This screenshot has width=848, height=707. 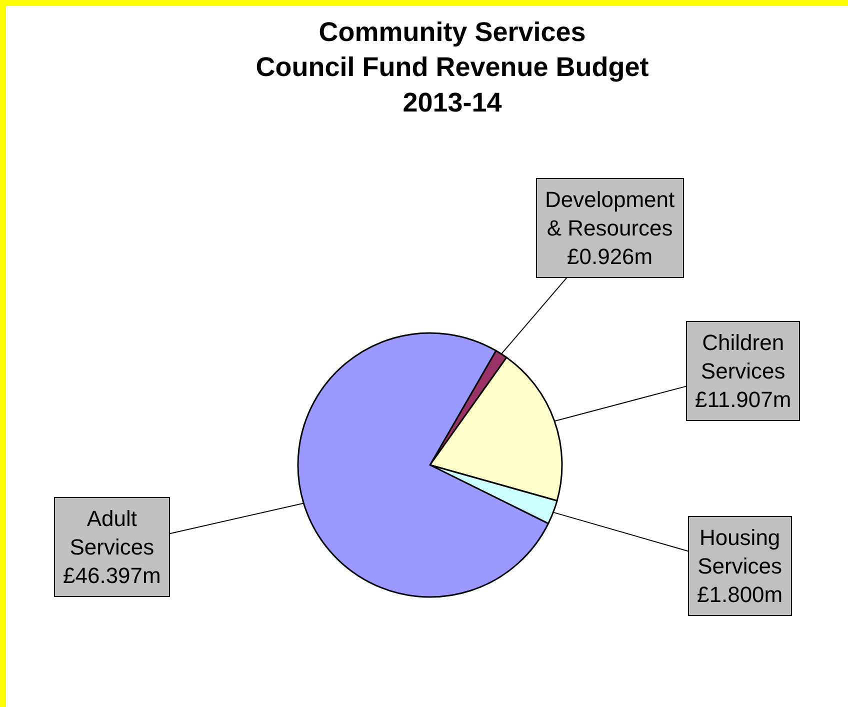 I want to click on slice-label: Children Services, so click(x=743, y=357).